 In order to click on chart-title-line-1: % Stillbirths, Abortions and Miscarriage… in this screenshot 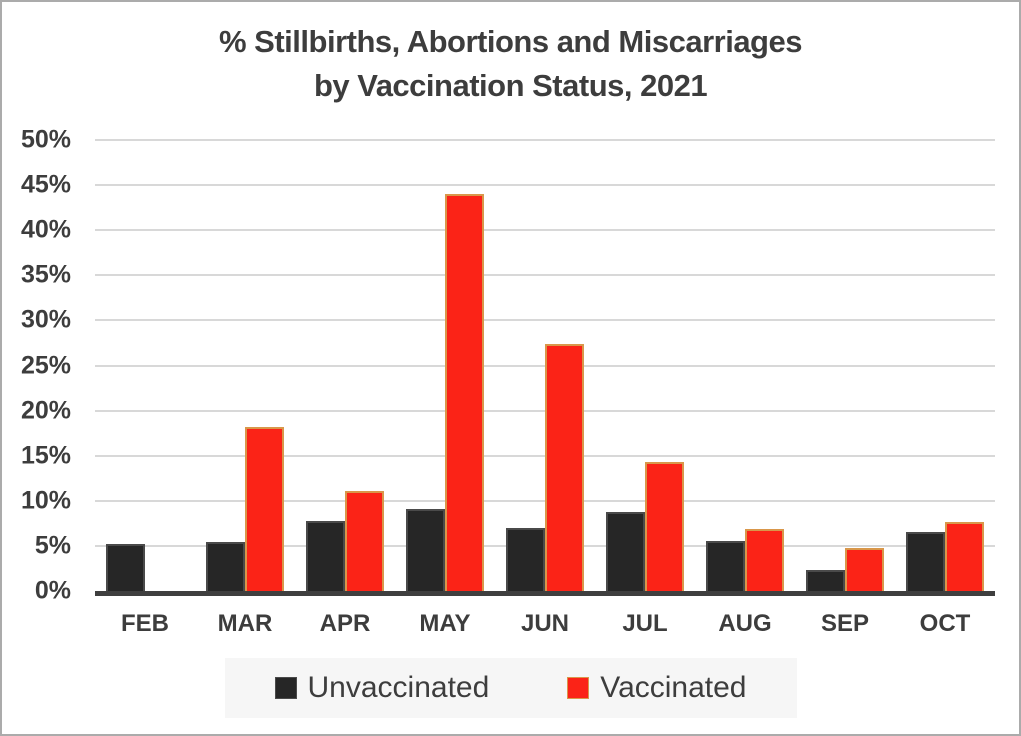, I will do `click(510, 41)`.